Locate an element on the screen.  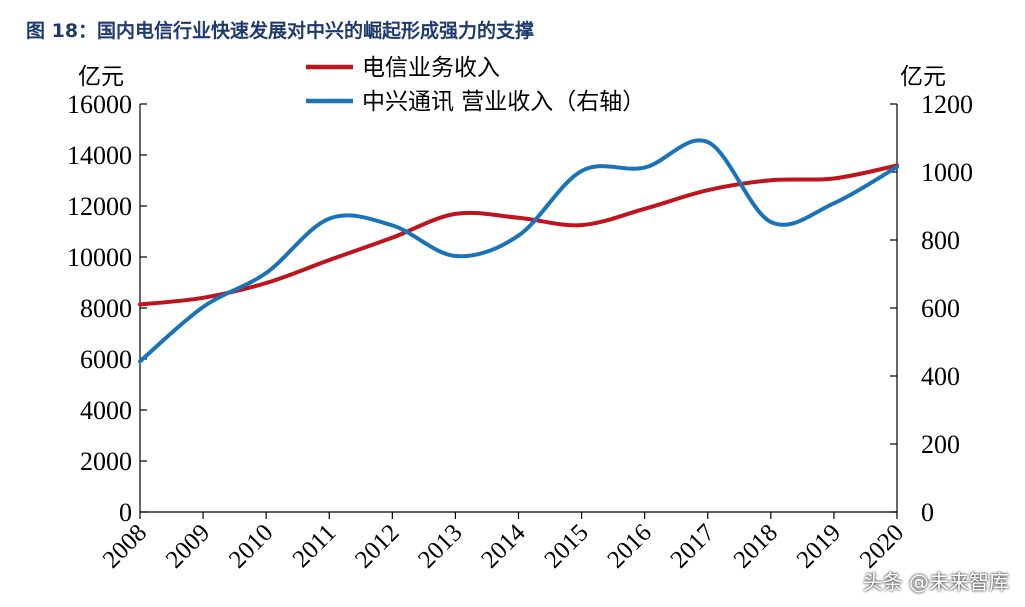
x-tick-label: 2017 is located at coordinates (693, 546).